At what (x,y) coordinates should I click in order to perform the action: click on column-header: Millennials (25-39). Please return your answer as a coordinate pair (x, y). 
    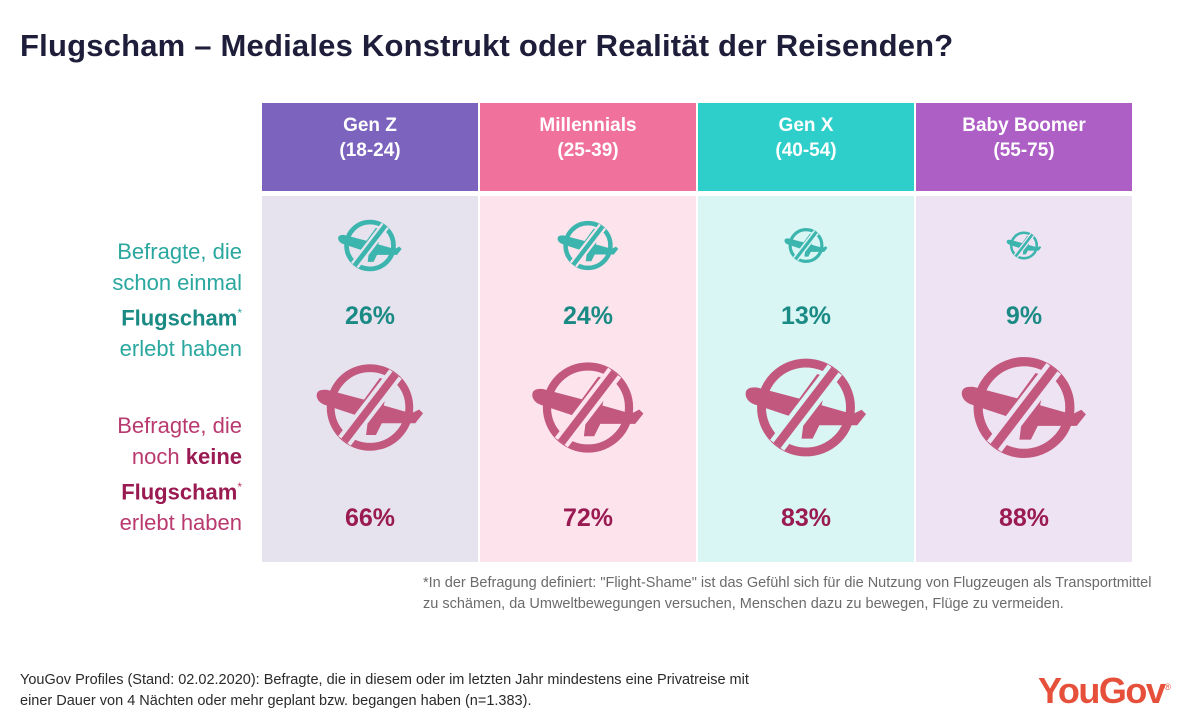
    Looking at the image, I should click on (588, 147).